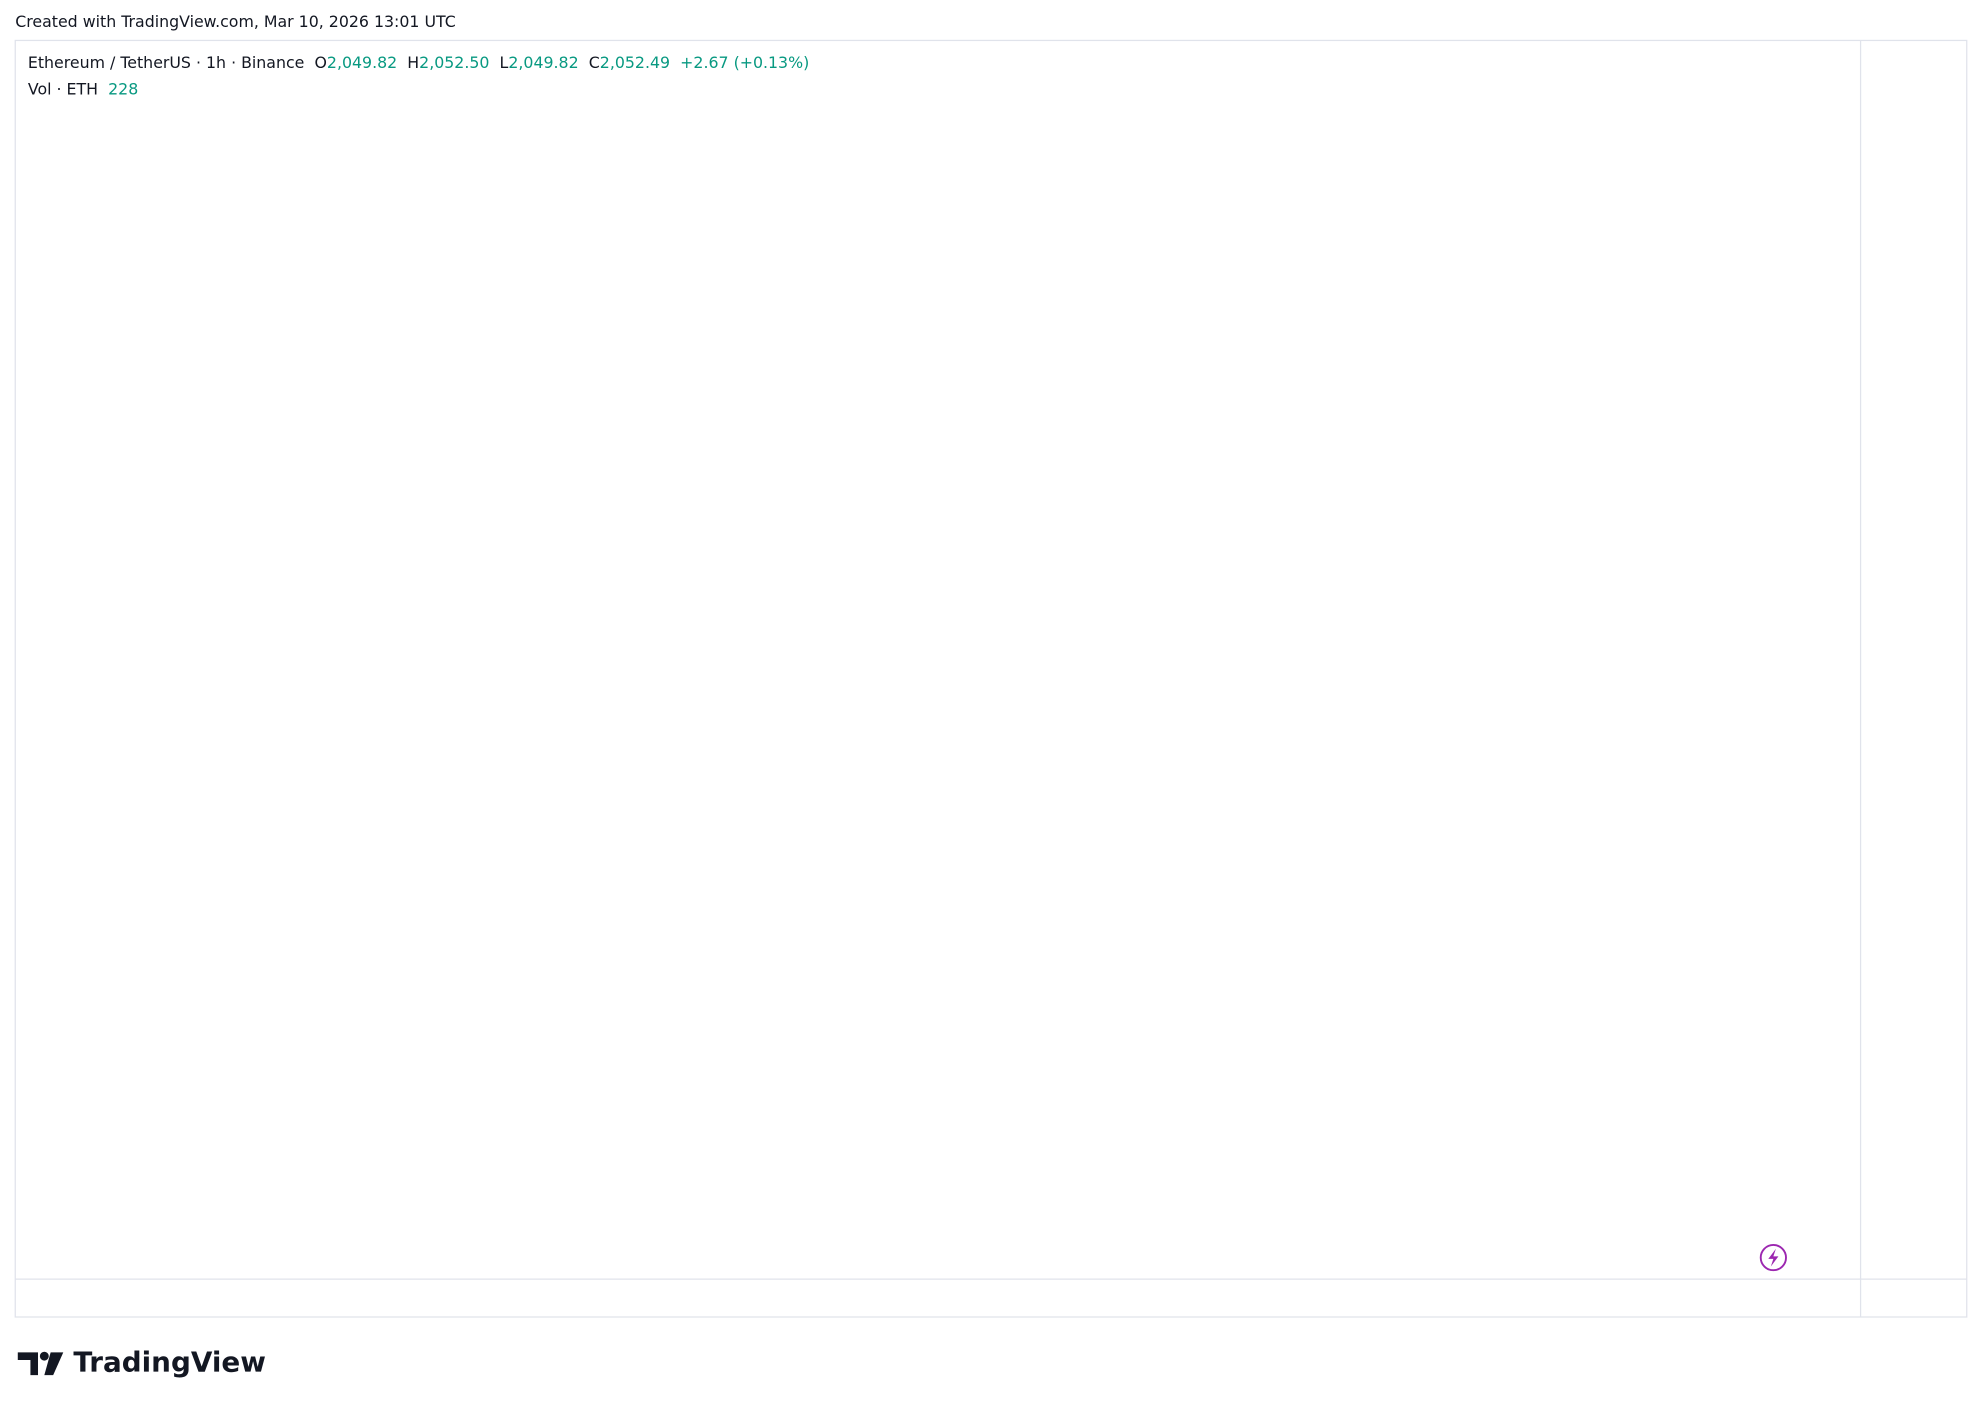 The width and height of the screenshot is (1982, 1408). Describe the element at coordinates (54, 1364) in the screenshot. I see `logo-slash` at that location.